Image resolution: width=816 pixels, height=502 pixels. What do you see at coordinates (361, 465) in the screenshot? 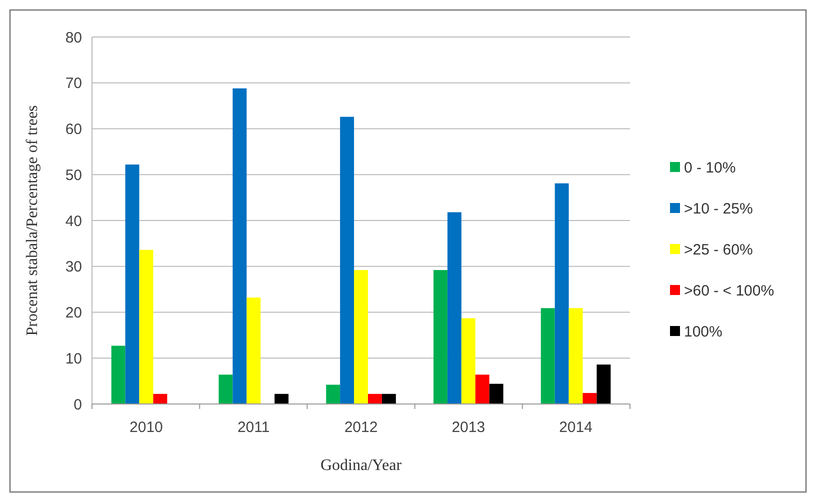
I see `x-axis-title: Godina/Year` at bounding box center [361, 465].